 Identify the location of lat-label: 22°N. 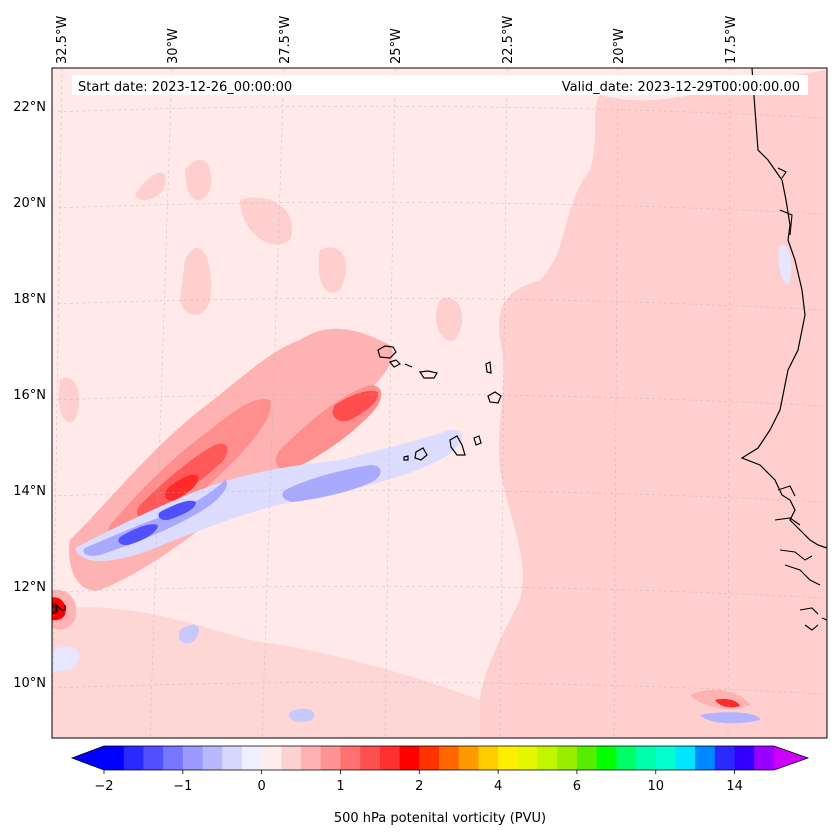
(29, 107).